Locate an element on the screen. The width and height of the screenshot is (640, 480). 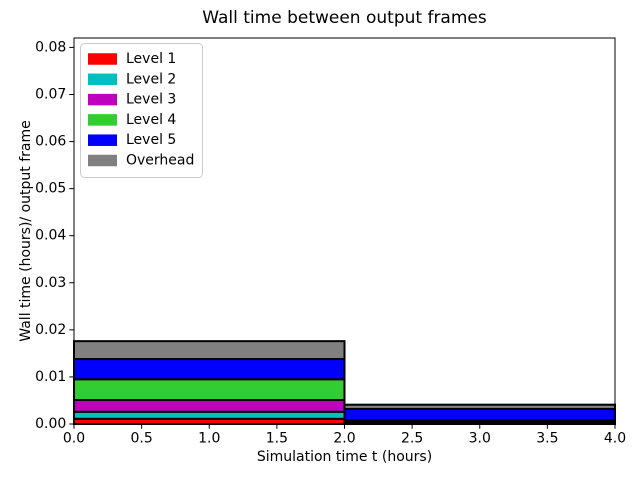
legend-label: Overhead is located at coordinates (160, 161).